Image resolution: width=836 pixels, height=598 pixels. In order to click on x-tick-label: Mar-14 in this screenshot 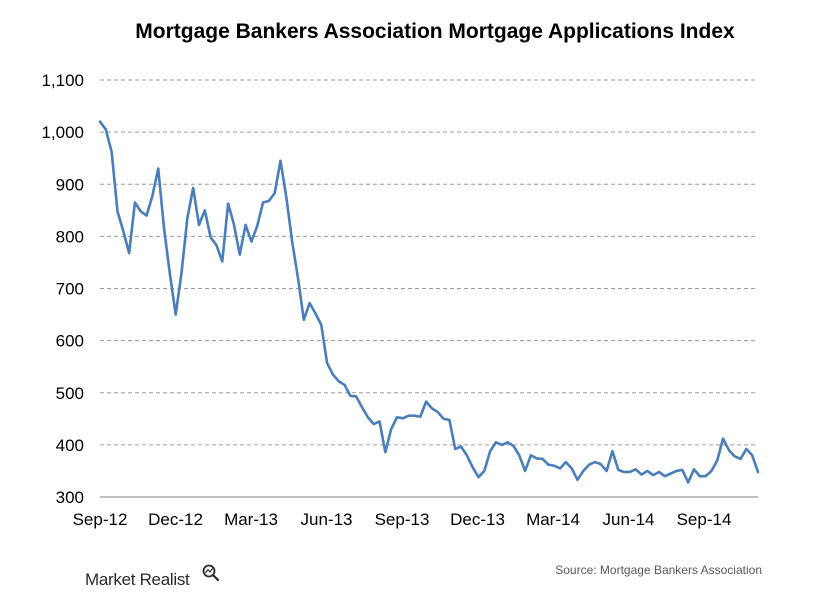, I will do `click(553, 519)`.